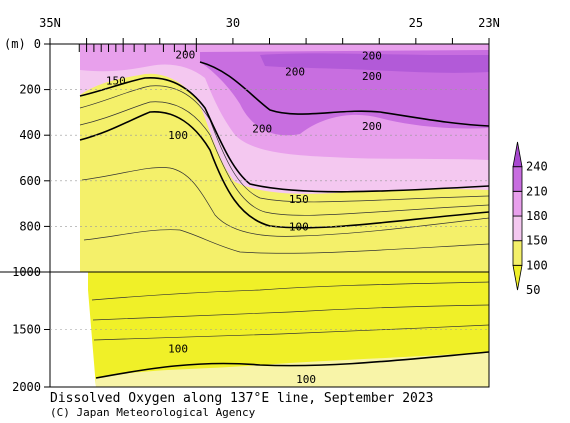  What do you see at coordinates (537, 265) in the screenshot?
I see `colorbar-label: 100` at bounding box center [537, 265].